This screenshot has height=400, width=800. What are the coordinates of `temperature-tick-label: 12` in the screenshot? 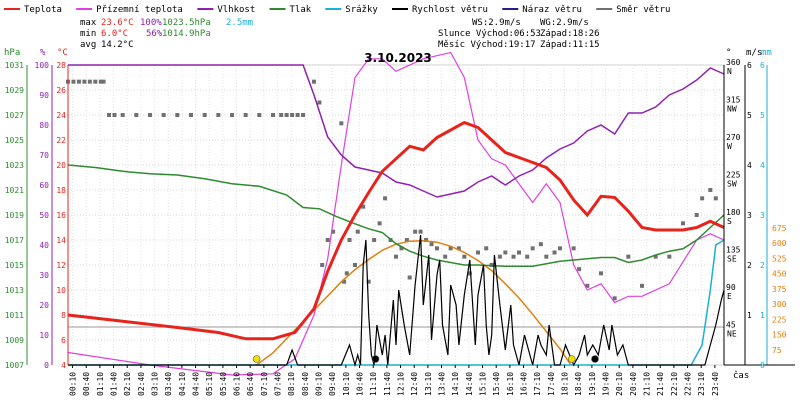 It's located at (61, 265).